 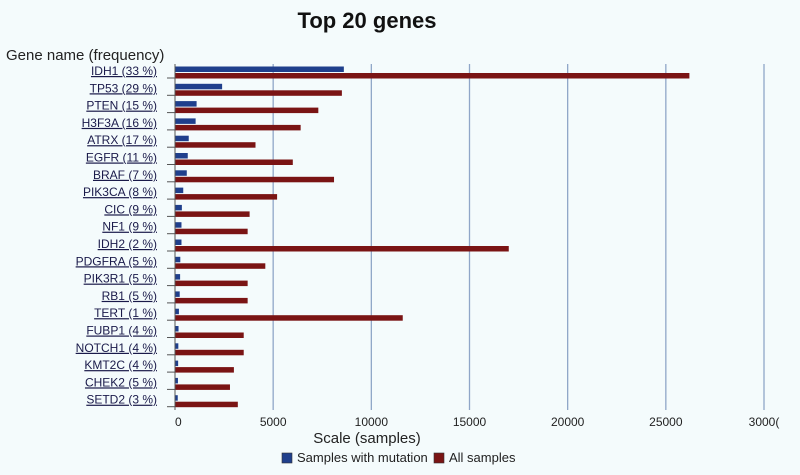 I want to click on x-tick-label: 10000, so click(x=372, y=422).